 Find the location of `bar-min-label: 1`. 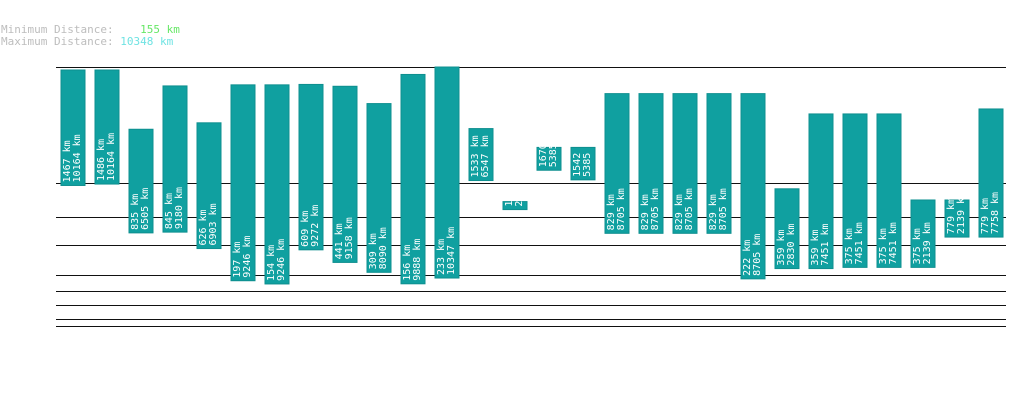

bar-min-label: 1 is located at coordinates (509, 204).